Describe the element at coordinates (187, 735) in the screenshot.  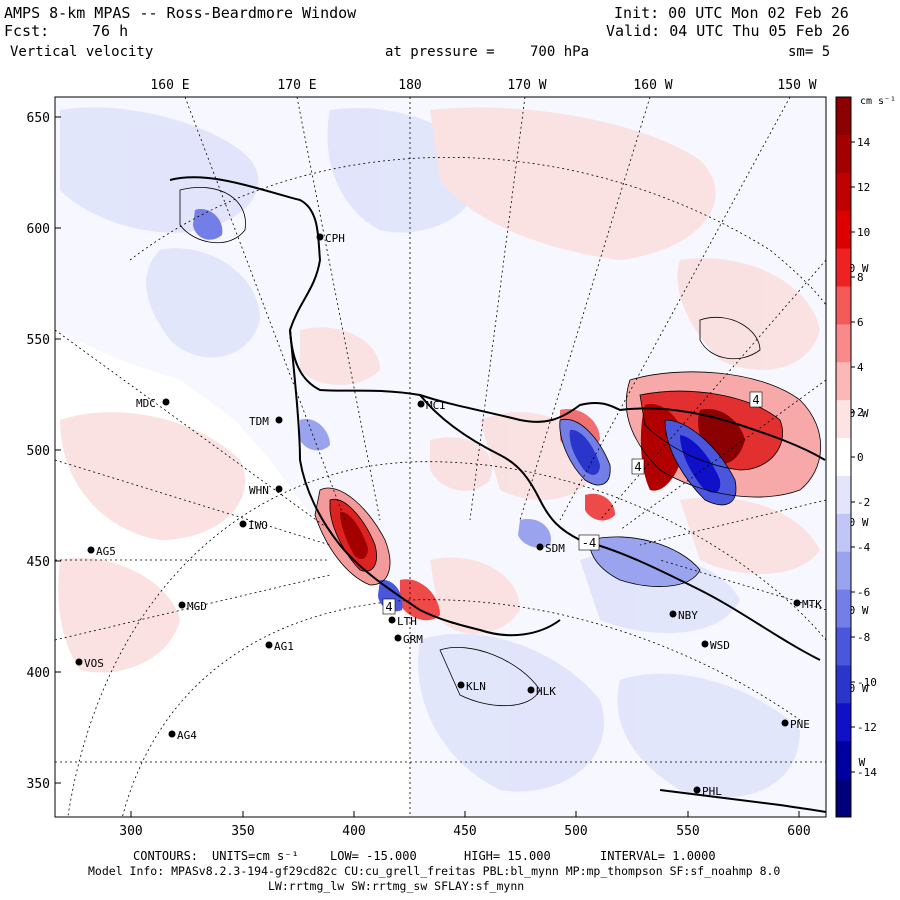
I see `station-label: AG4` at that location.